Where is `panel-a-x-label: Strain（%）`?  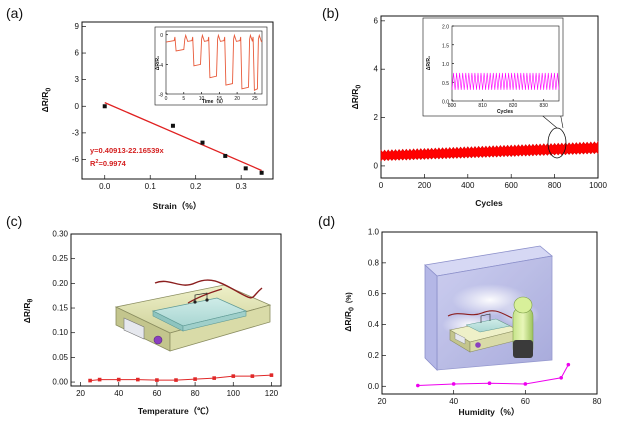
panel-a-x-label: Strain（%） is located at coordinates (177, 206).